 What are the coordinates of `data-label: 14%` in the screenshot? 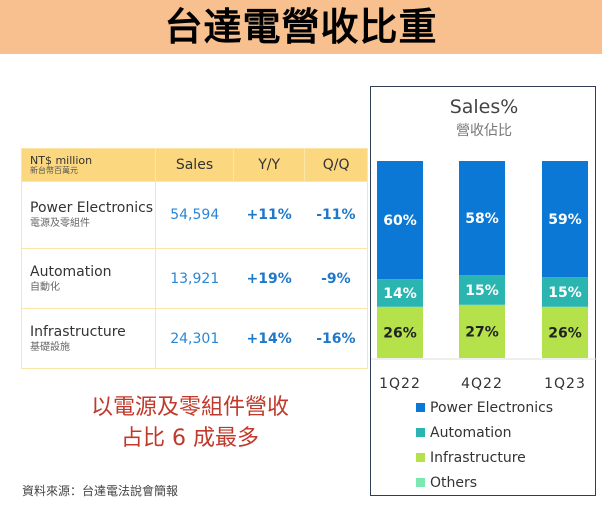 It's located at (400, 294).